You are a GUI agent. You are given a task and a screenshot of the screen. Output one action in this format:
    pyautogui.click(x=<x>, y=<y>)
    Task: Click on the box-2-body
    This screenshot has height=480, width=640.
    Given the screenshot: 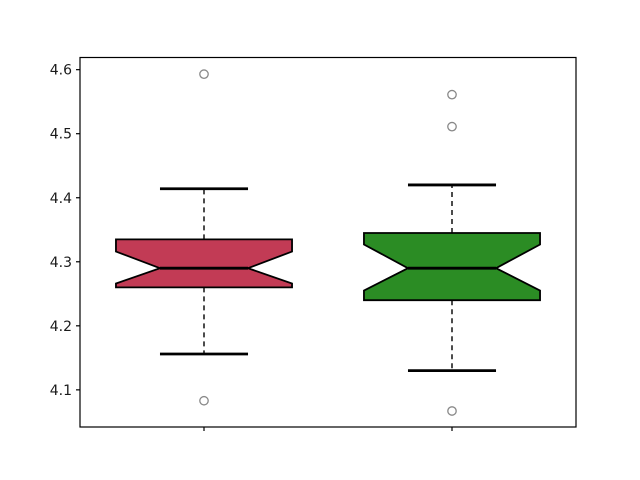 What is the action you would take?
    pyautogui.click(x=452, y=267)
    